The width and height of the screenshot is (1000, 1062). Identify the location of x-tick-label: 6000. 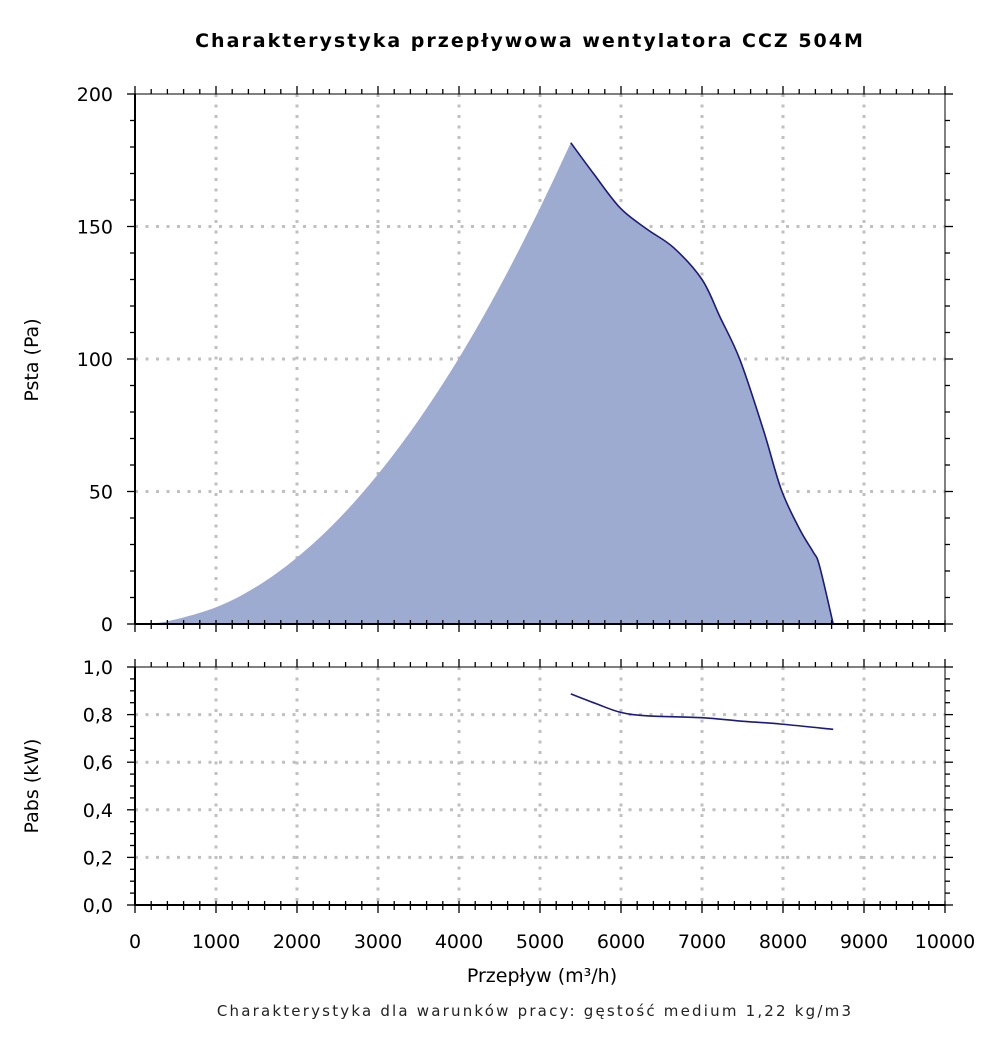
(621, 942).